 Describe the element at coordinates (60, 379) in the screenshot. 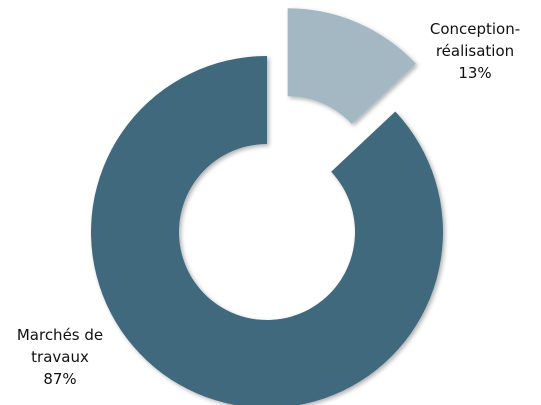

I see `value-label: 87%` at that location.